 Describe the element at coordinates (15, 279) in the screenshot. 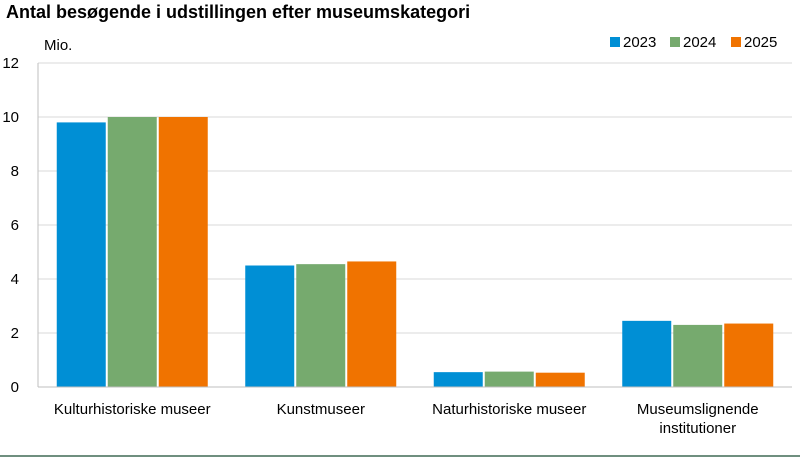

I see `y-tick-label: 4` at that location.